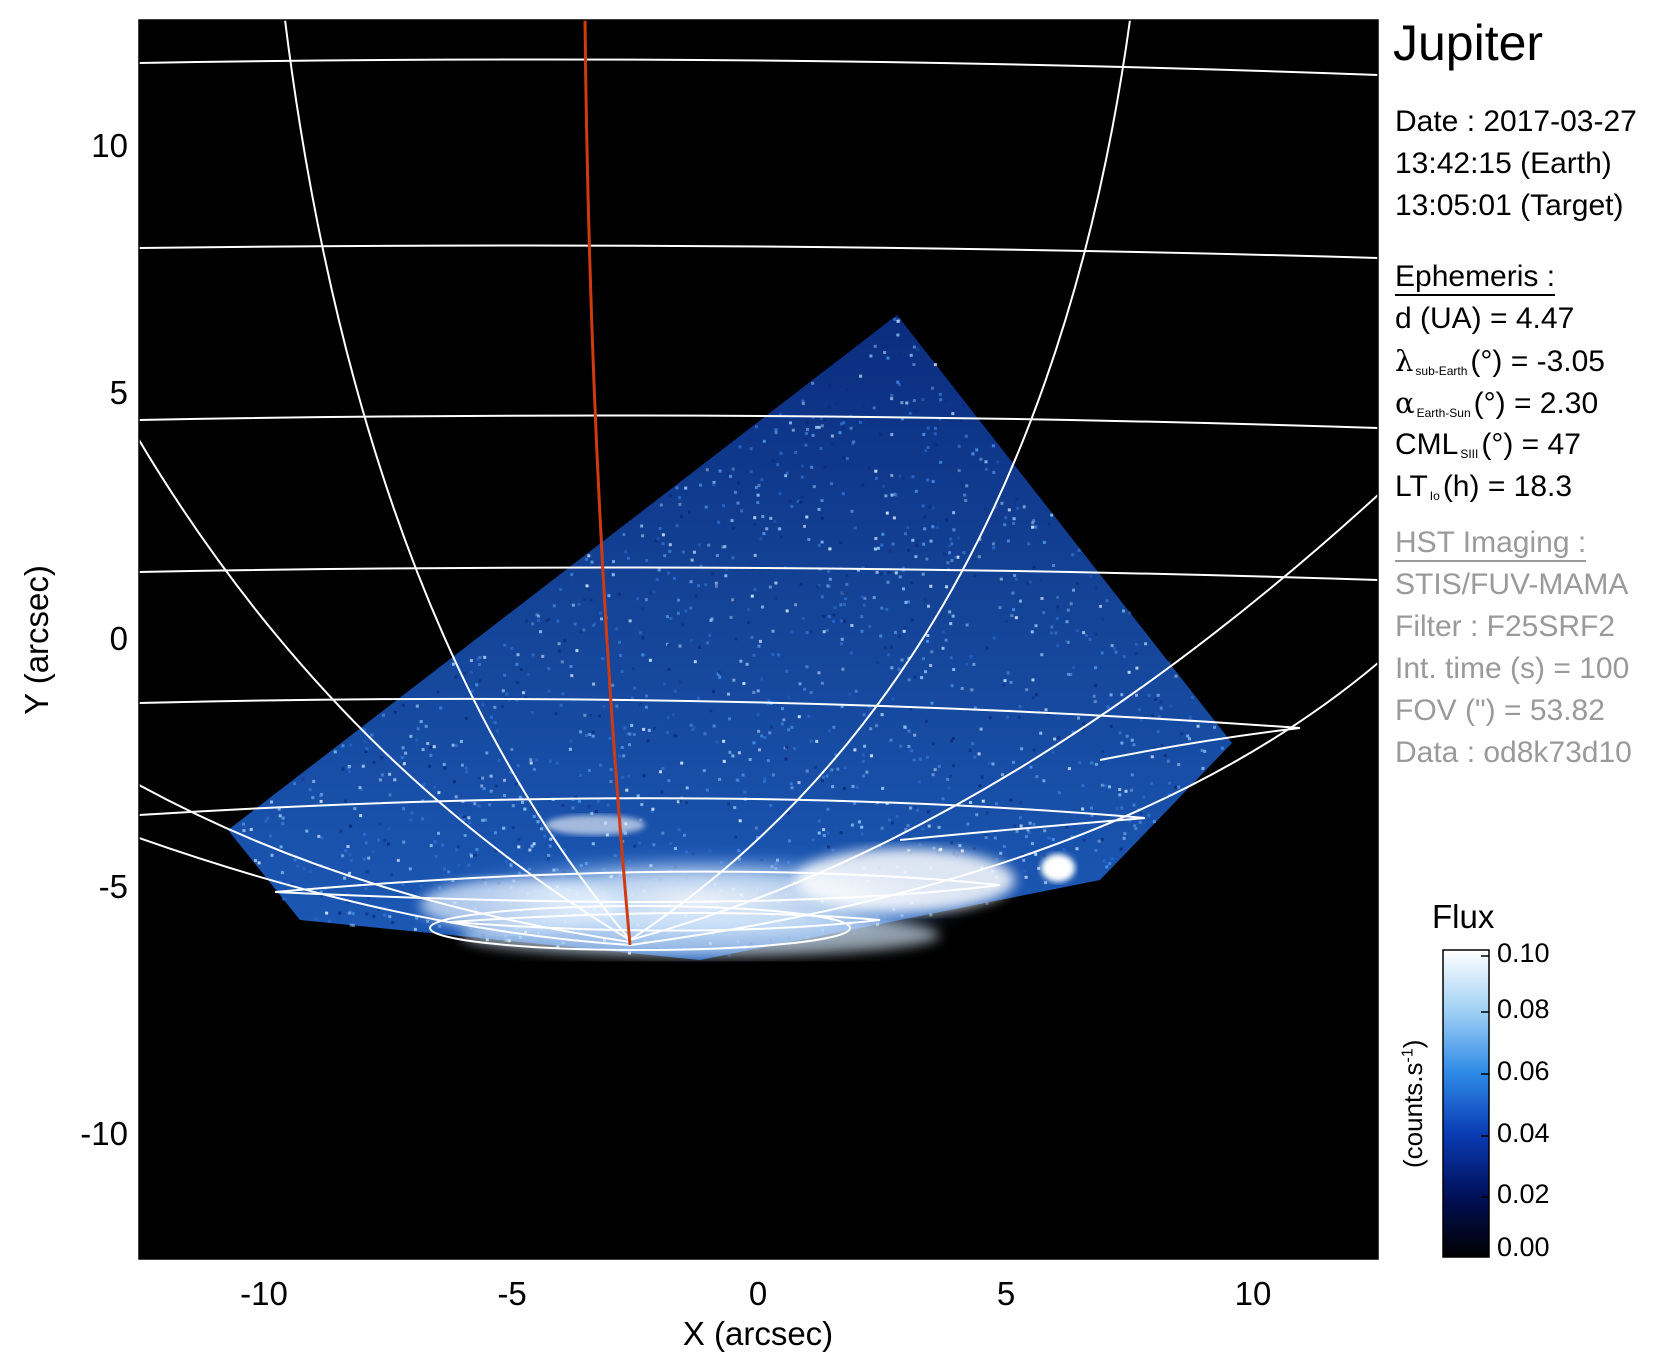 The height and width of the screenshot is (1367, 1677). What do you see at coordinates (1512, 584) in the screenshot?
I see `instrument-line: STIS/FUV-MAMA` at bounding box center [1512, 584].